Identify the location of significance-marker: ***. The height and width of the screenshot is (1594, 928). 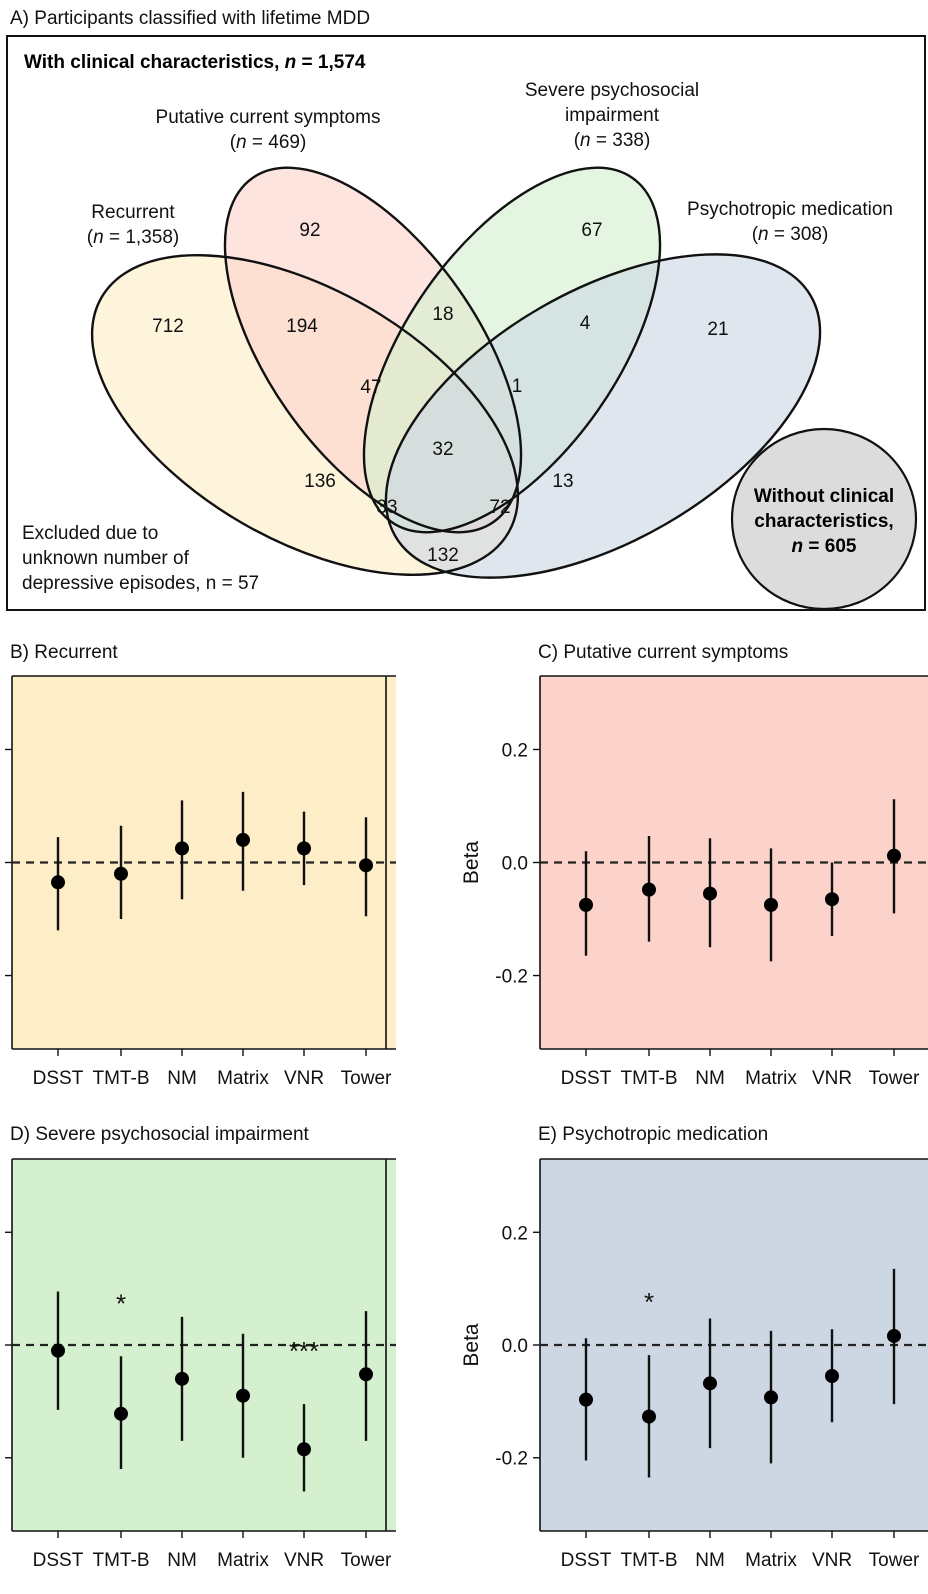
(304, 1351).